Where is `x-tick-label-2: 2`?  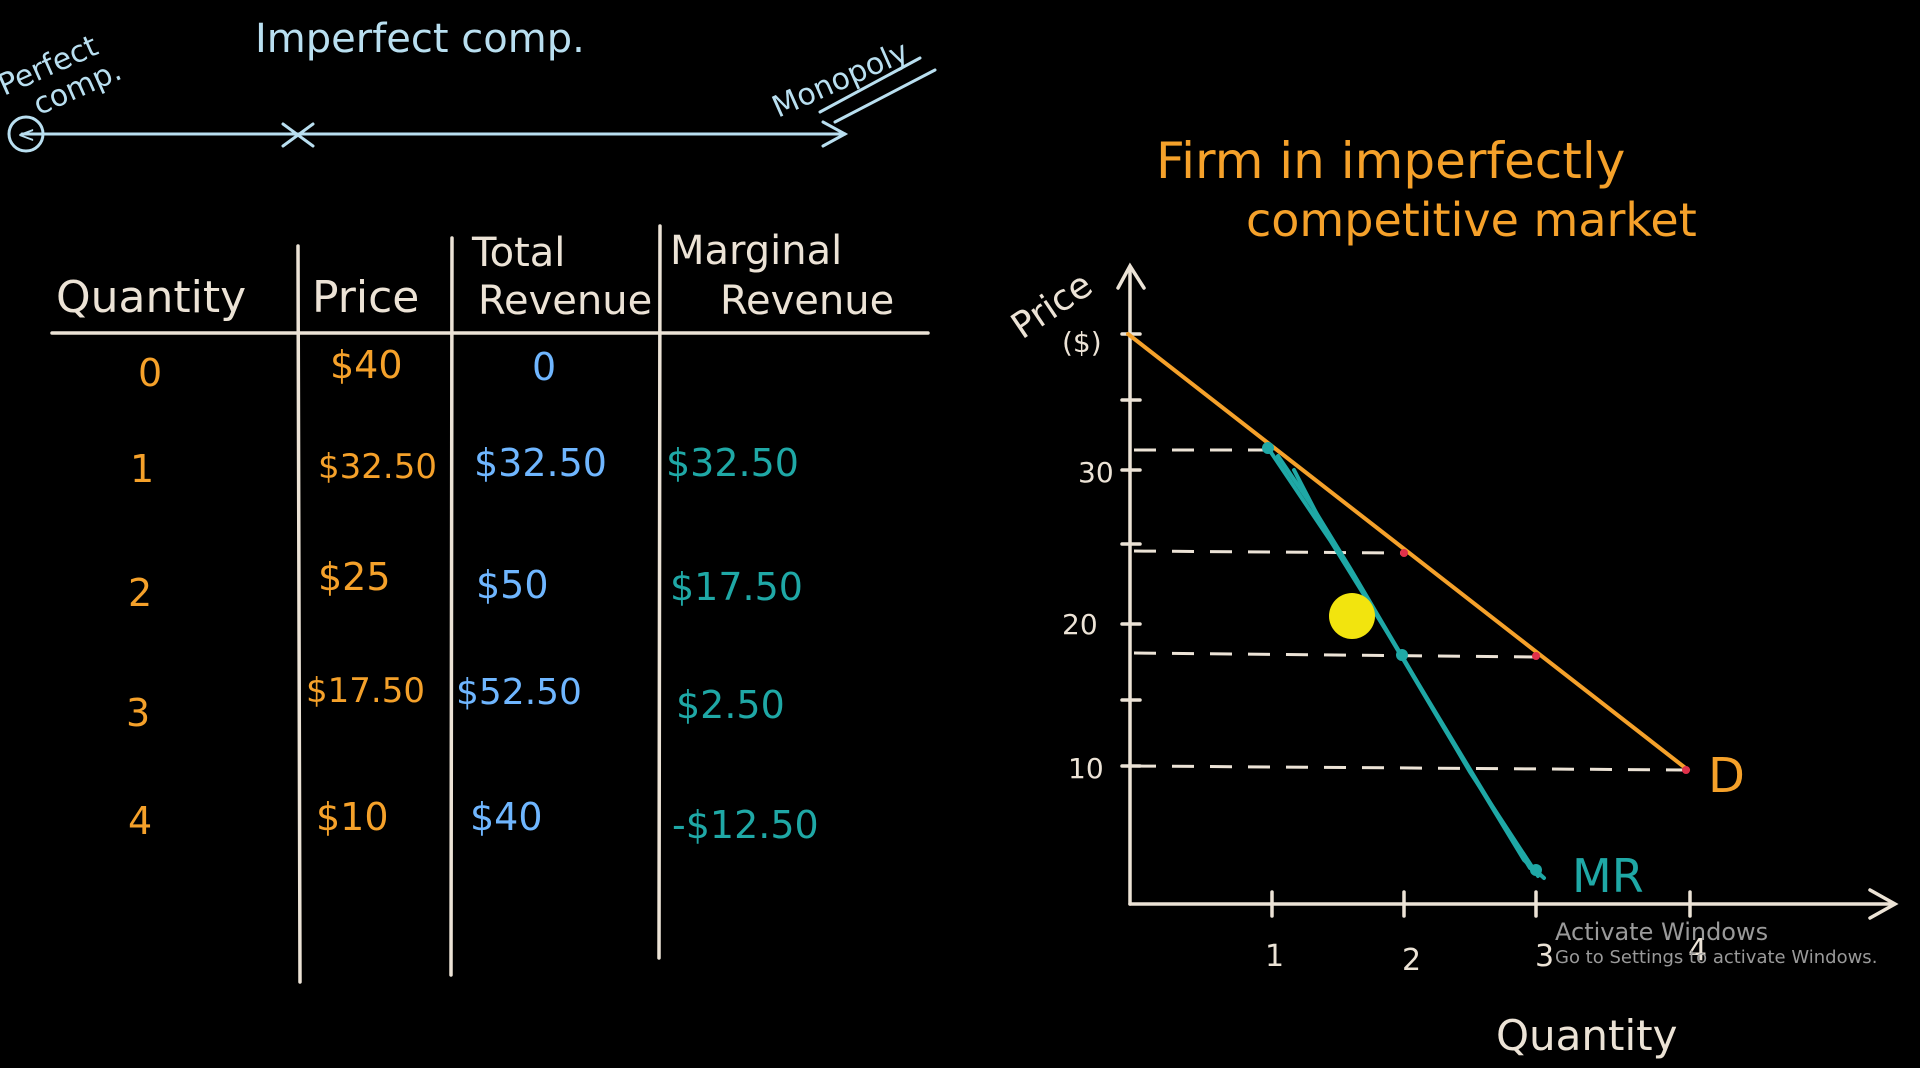
x-tick-label-2: 2 is located at coordinates (1411, 960).